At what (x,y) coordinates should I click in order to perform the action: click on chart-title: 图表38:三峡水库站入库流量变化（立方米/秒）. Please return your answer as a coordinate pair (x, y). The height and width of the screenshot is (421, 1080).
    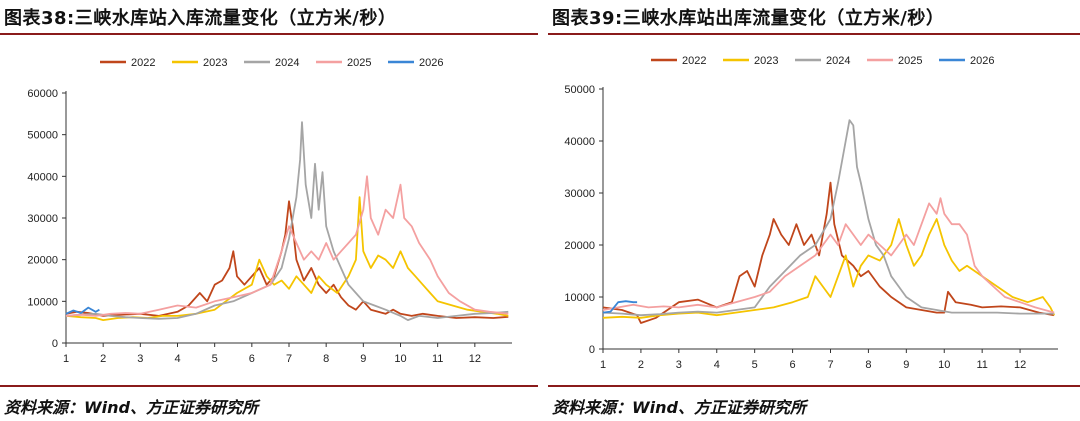
    Looking at the image, I should click on (200, 18).